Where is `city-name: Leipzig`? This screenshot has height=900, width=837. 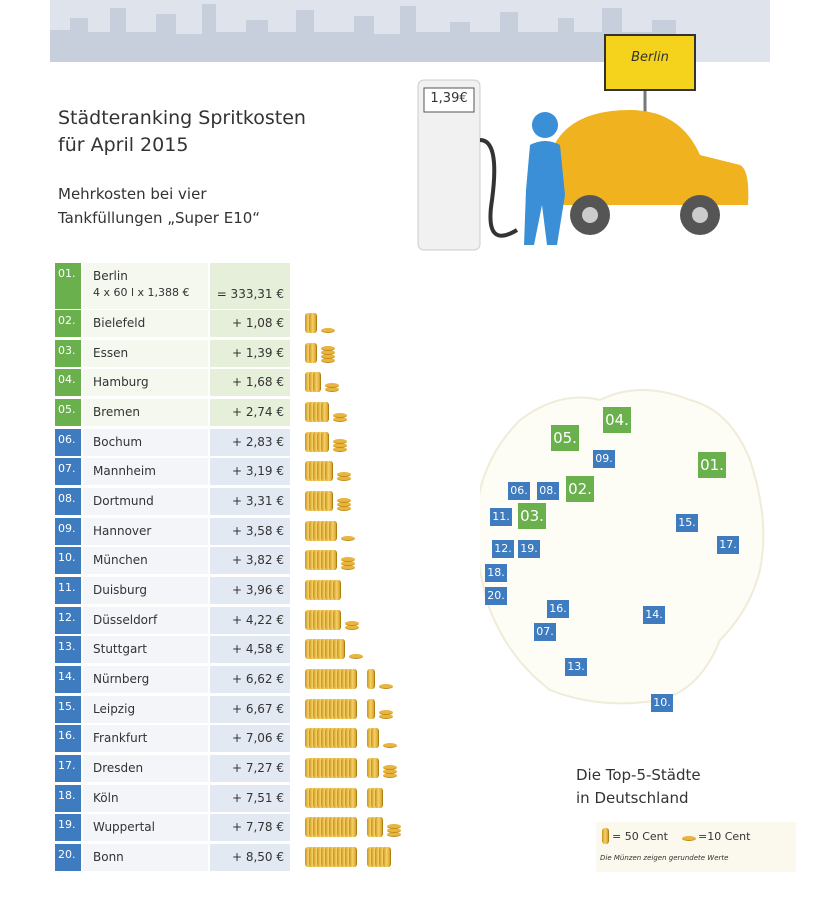
city-name: Leipzig is located at coordinates (145, 709).